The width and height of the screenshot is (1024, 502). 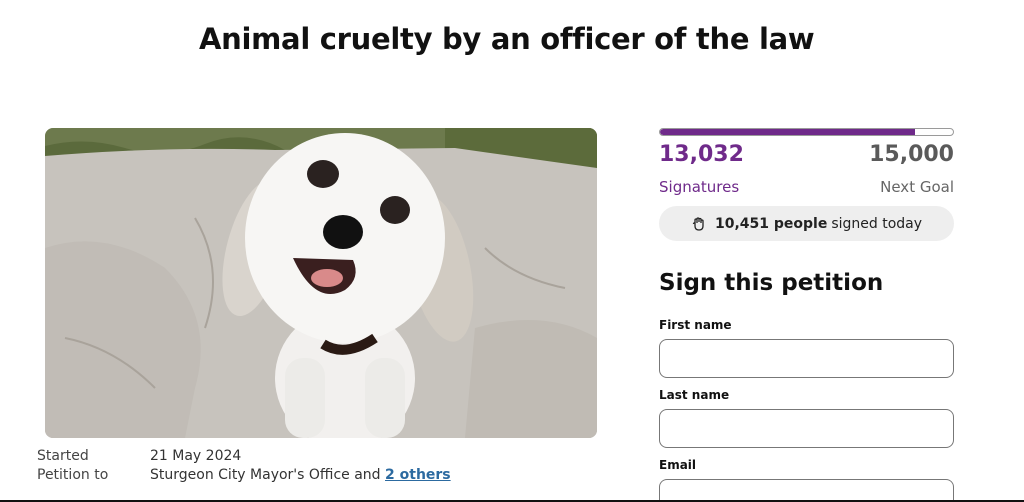 What do you see at coordinates (911, 154) in the screenshot?
I see `goal-count: 15,000` at bounding box center [911, 154].